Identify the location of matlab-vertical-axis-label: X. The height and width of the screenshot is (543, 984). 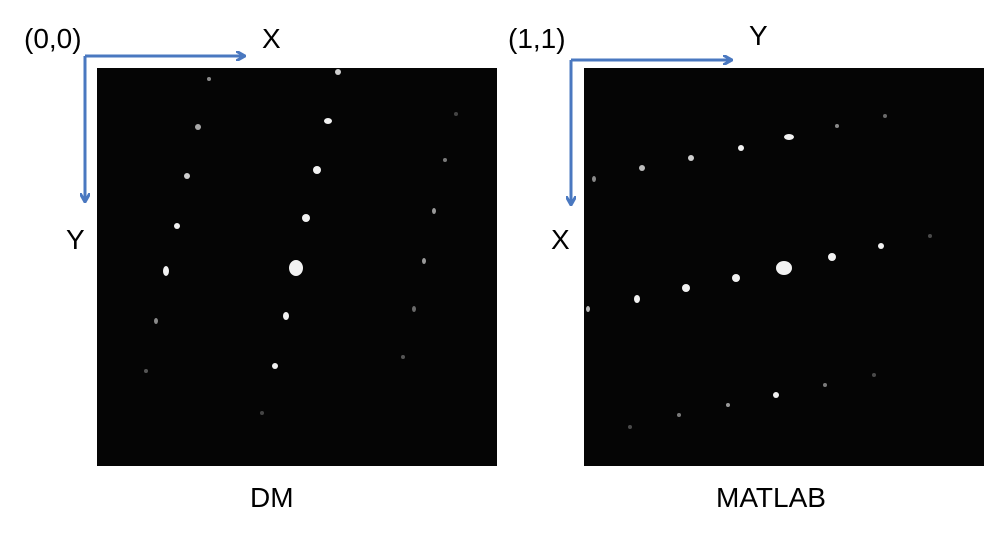
(560, 239).